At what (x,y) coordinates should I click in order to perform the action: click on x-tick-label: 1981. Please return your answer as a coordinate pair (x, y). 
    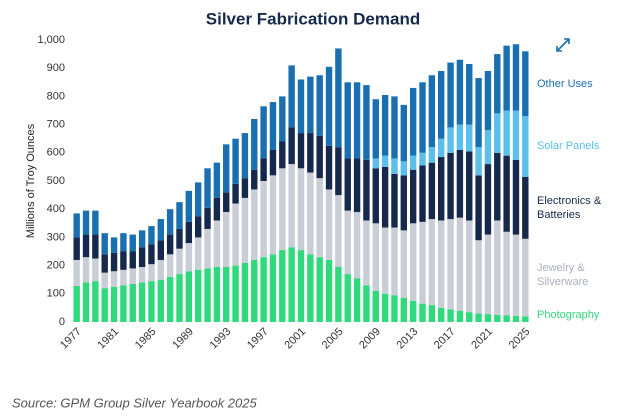
    Looking at the image, I should click on (108, 339).